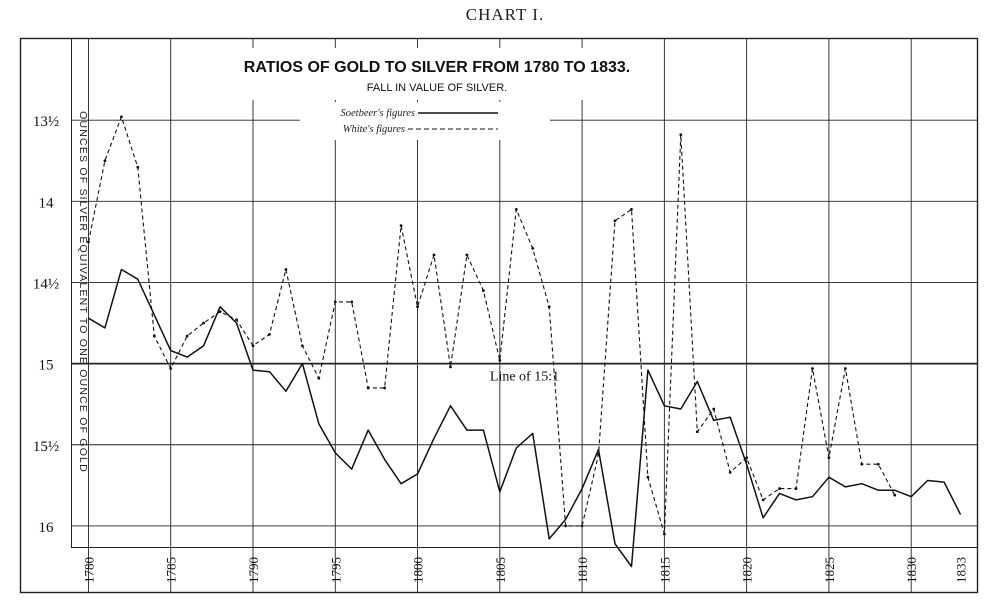  Describe the element at coordinates (524, 376) in the screenshot. I see `reference-line-label: Line of 15:1` at that location.